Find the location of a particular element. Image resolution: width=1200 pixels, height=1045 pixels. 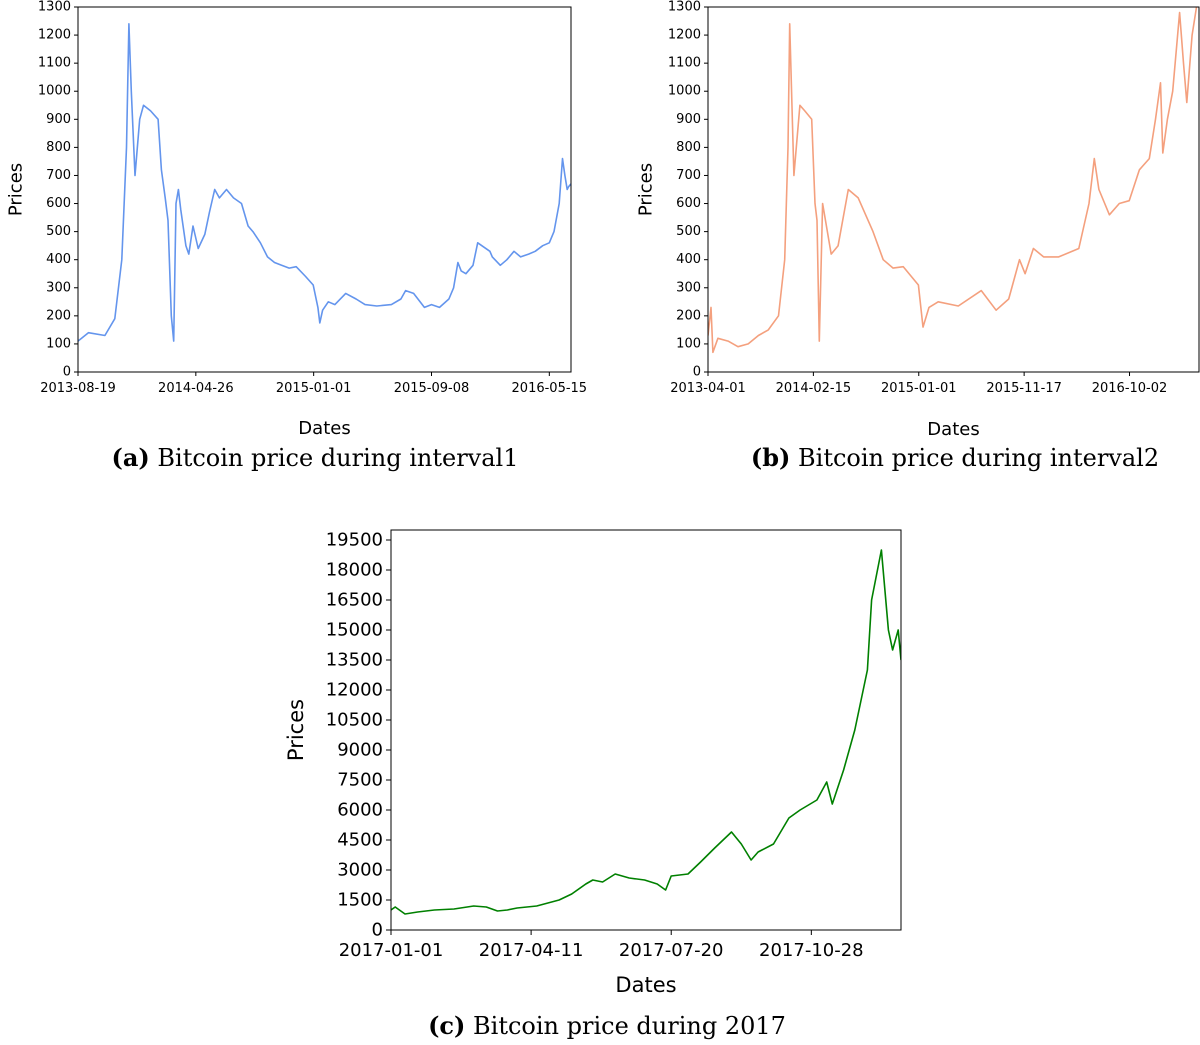

plot-frame-a is located at coordinates (324, 189).